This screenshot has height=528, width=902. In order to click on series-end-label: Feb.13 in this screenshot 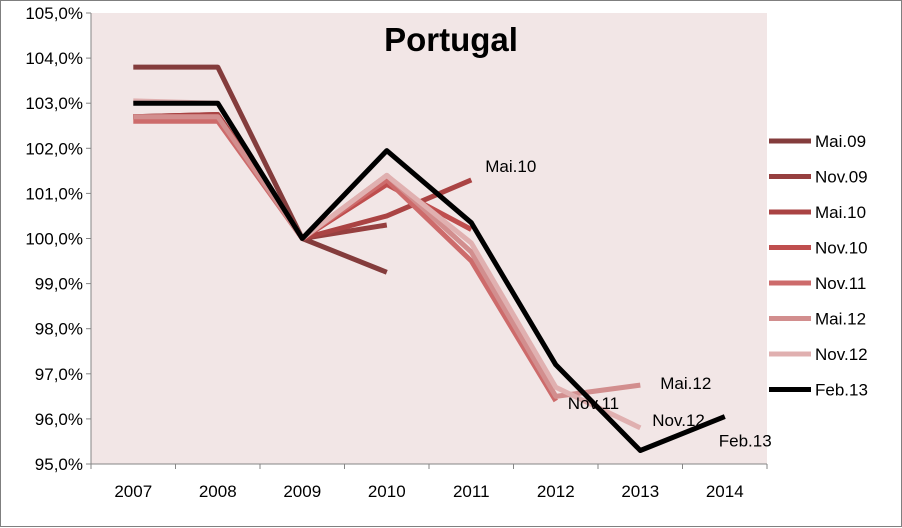, I will do `click(745, 441)`.